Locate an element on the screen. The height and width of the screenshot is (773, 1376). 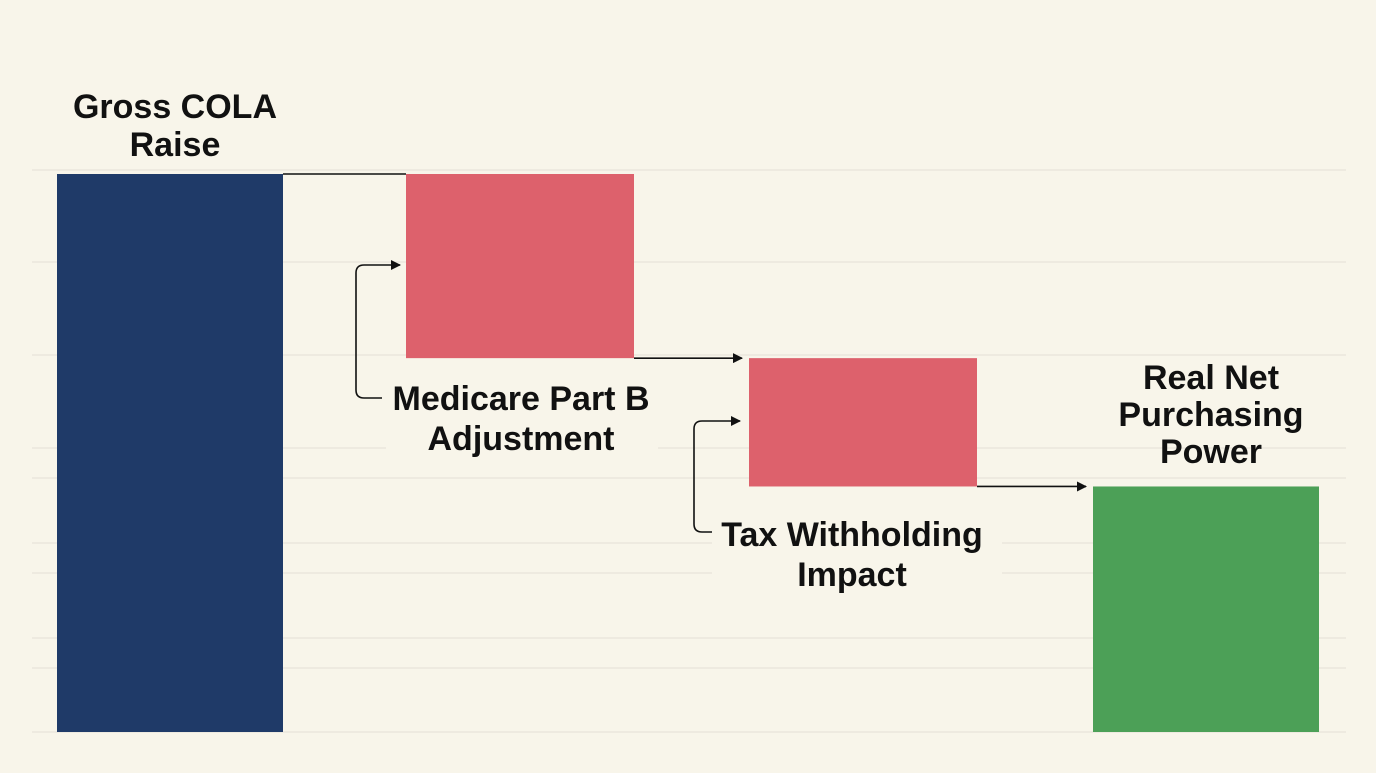
category-label-line: Purchasing is located at coordinates (1210, 415).